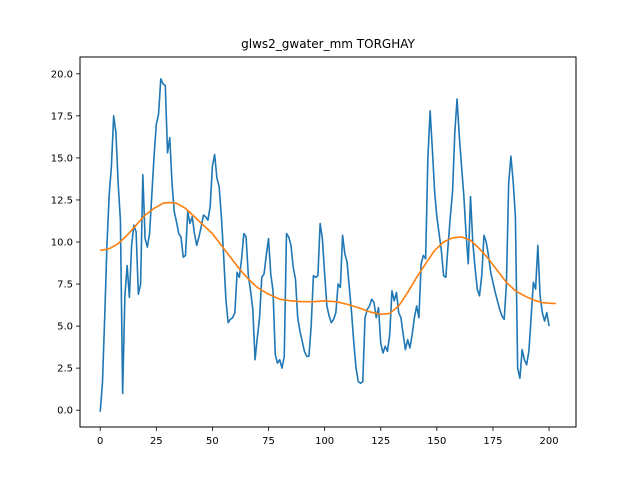 The width and height of the screenshot is (640, 480). Describe the element at coordinates (62, 158) in the screenshot. I see `y-tick-label: 15.0` at that location.